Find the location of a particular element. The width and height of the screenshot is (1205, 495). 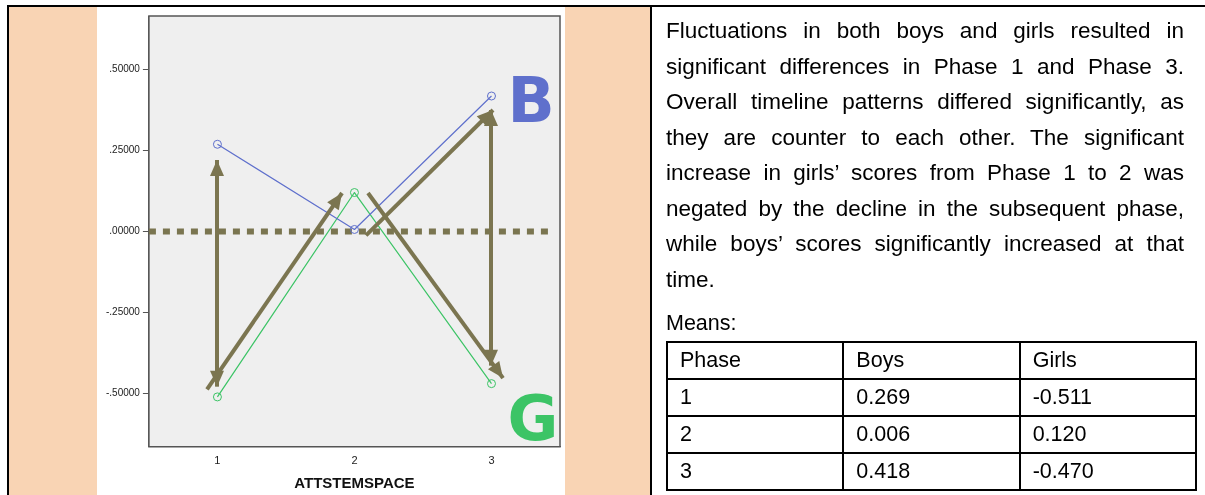

data-label: -0.511 is located at coordinates (1107, 397).